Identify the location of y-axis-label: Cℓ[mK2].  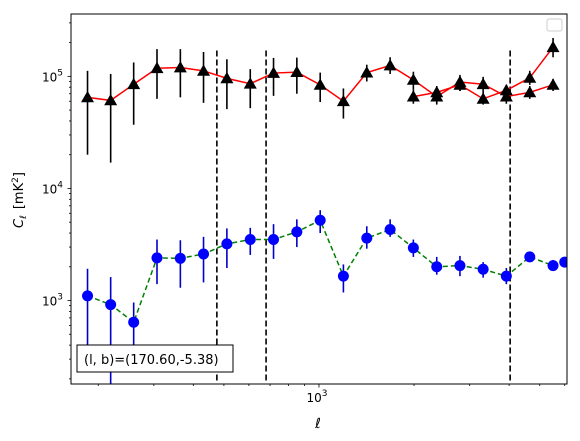
(20, 200).